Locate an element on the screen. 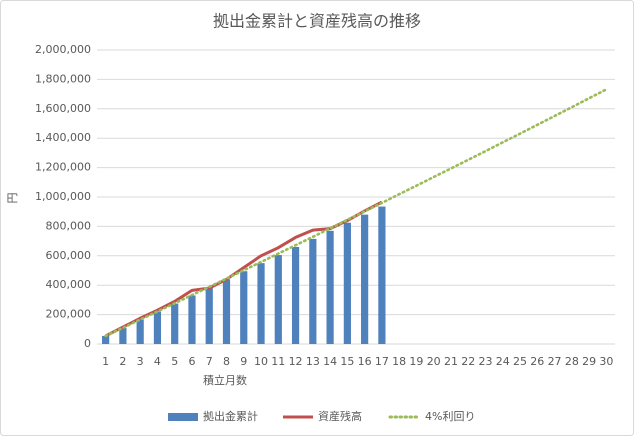 Image resolution: width=634 pixels, height=436 pixels. x-tick-label: 1 is located at coordinates (105, 361).